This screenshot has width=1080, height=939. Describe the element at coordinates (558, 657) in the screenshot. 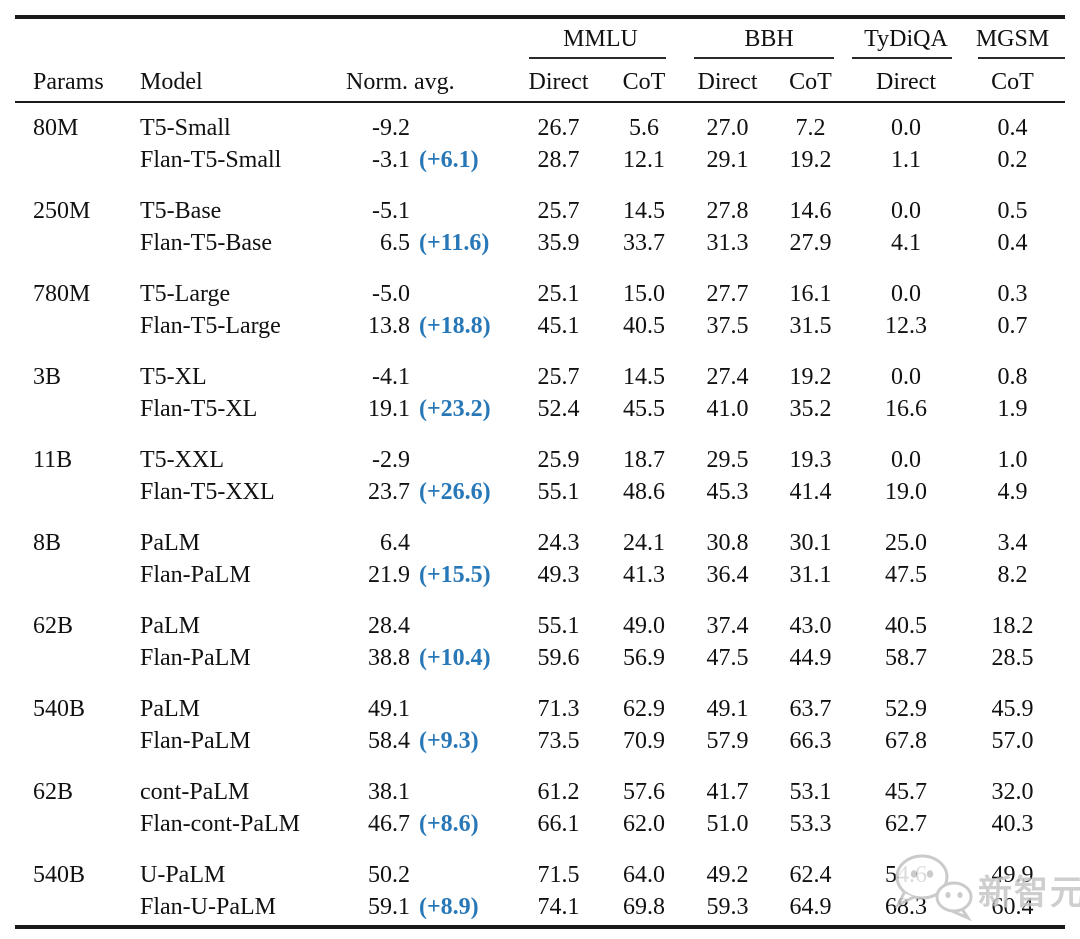

I see `mmlu-direct-value: 59.6` at that location.